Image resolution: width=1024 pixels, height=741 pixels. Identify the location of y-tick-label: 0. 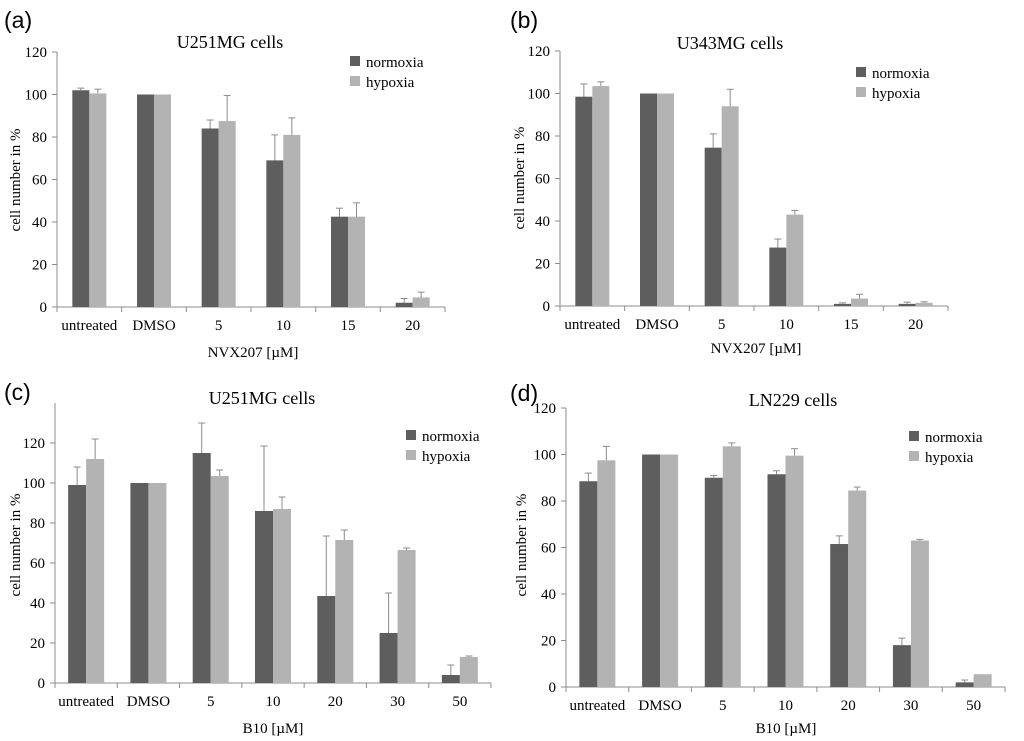
(42, 684).